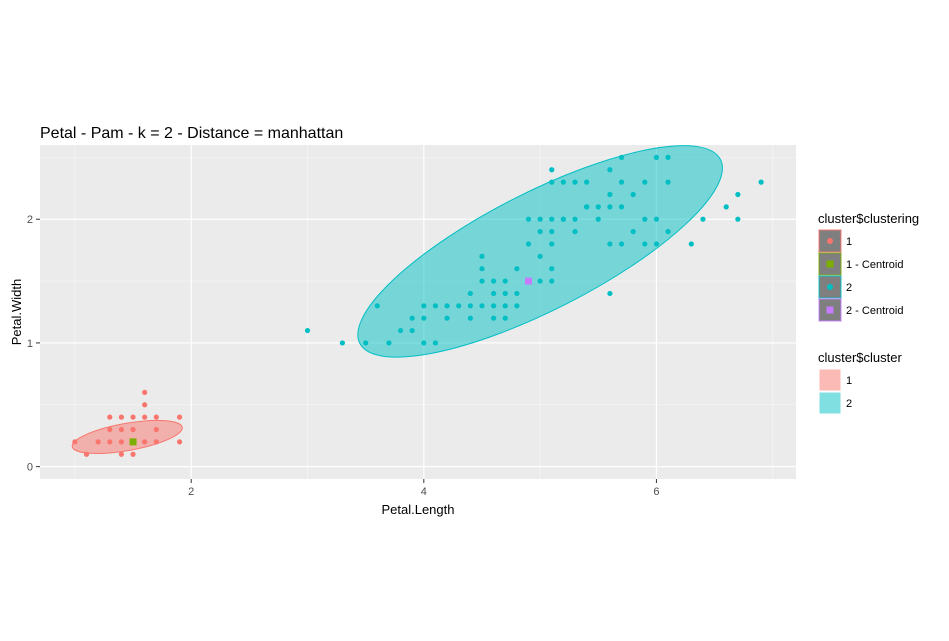  Describe the element at coordinates (30, 220) in the screenshot. I see `y-tick-label: 2` at that location.